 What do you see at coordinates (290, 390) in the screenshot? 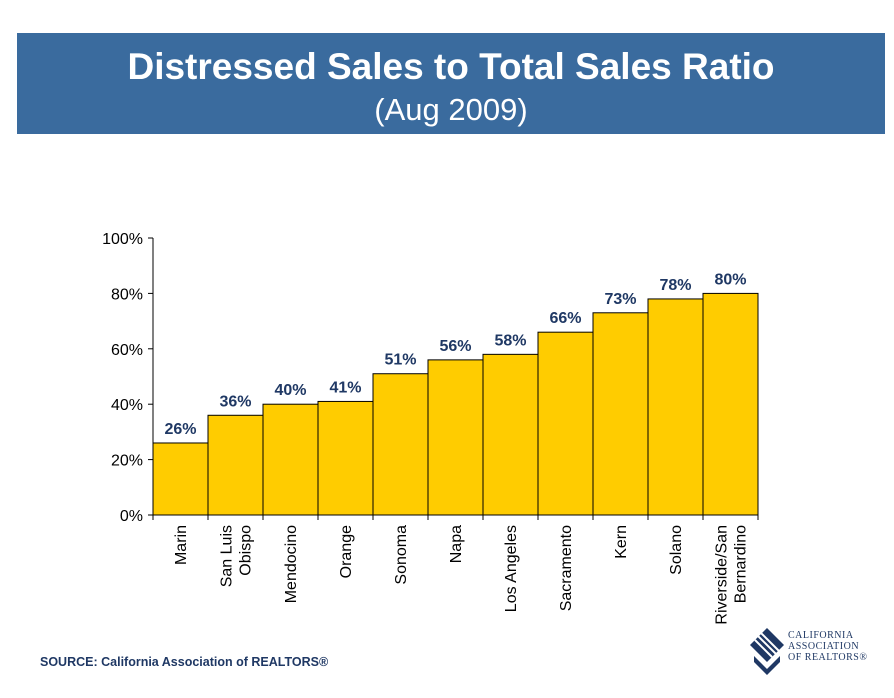
I see `data-label: 40%` at bounding box center [290, 390].